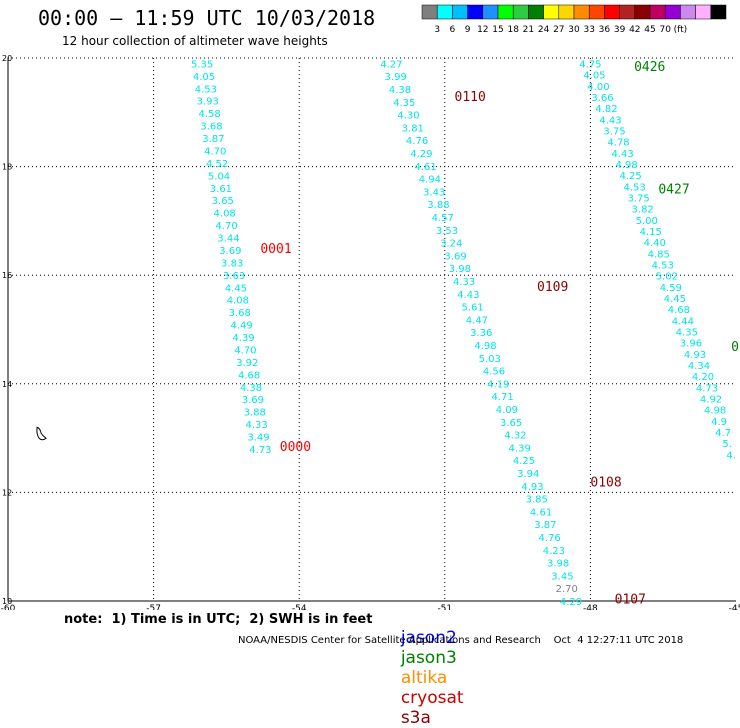 The height and width of the screenshot is (728, 740). Describe the element at coordinates (8, 607) in the screenshot. I see `lon-tick-label: -60` at that location.